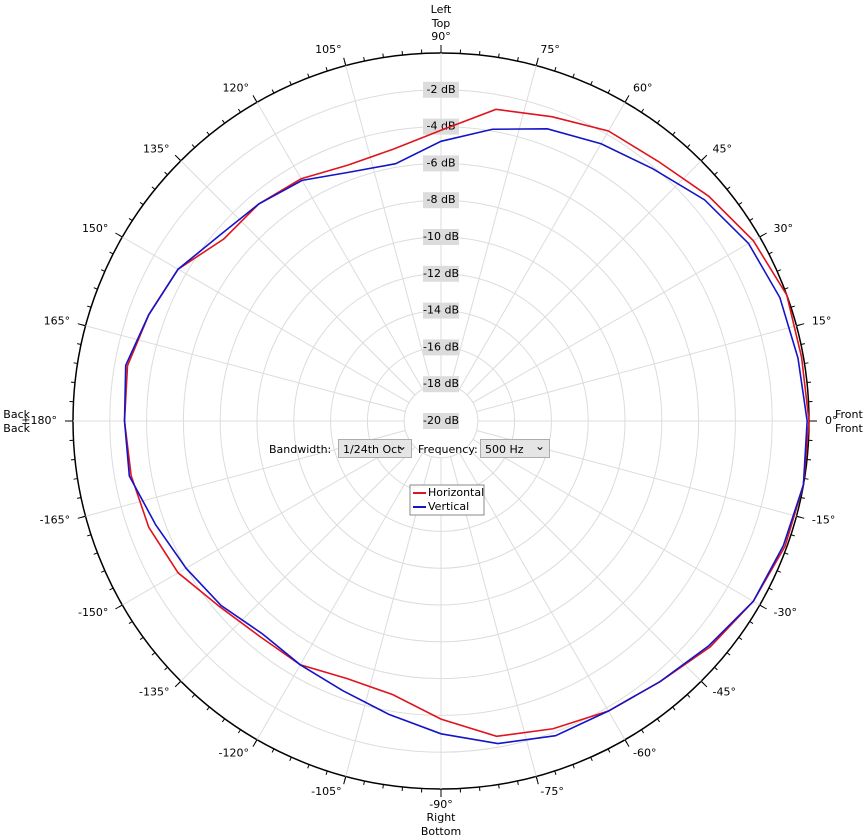  Describe the element at coordinates (57, 321) in the screenshot. I see `theta-tick-label: 165°` at that location.